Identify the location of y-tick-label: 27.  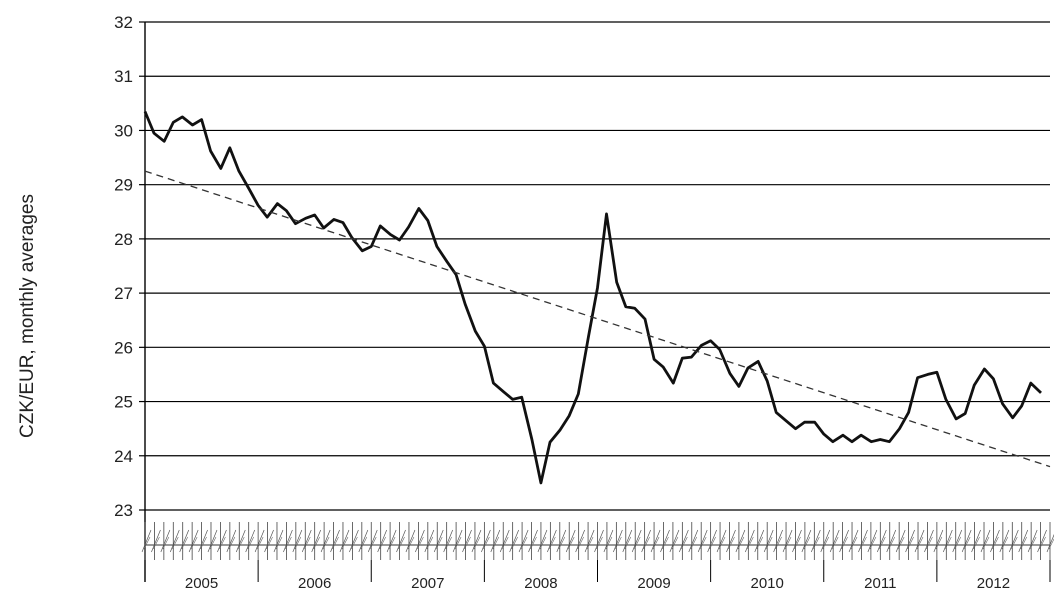
(123, 293).